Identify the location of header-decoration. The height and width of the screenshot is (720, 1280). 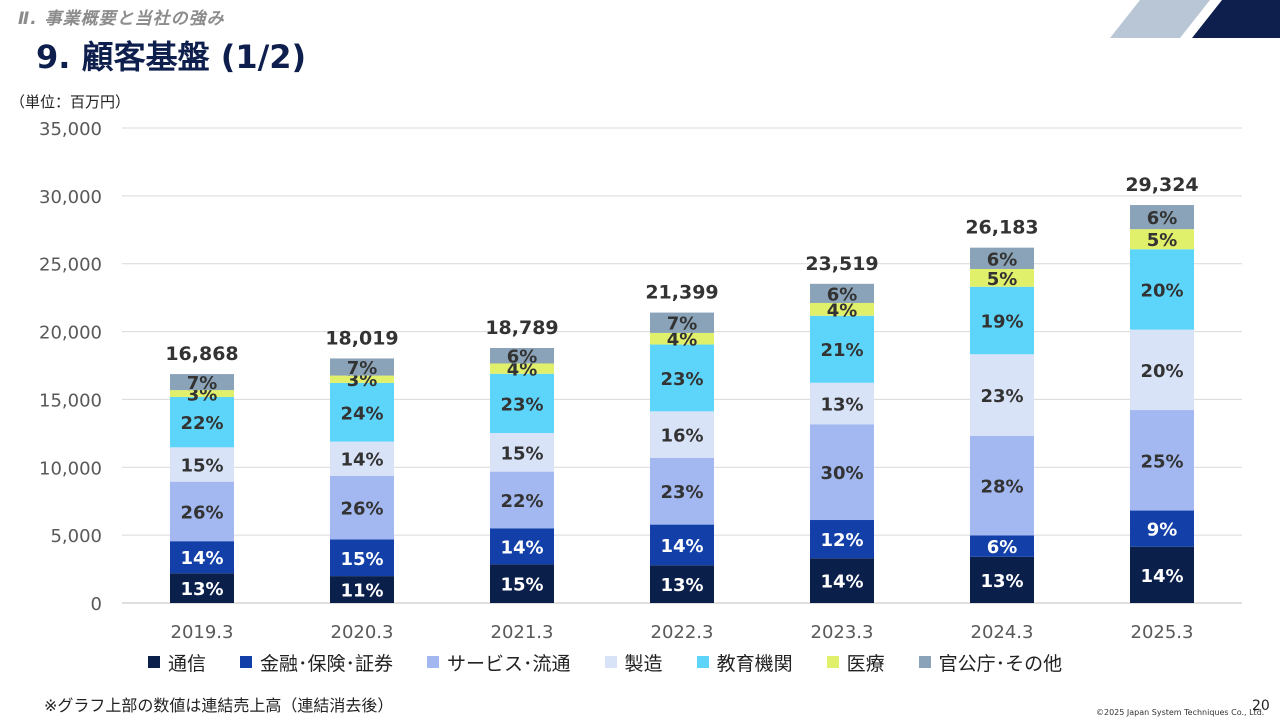
(1195, 19).